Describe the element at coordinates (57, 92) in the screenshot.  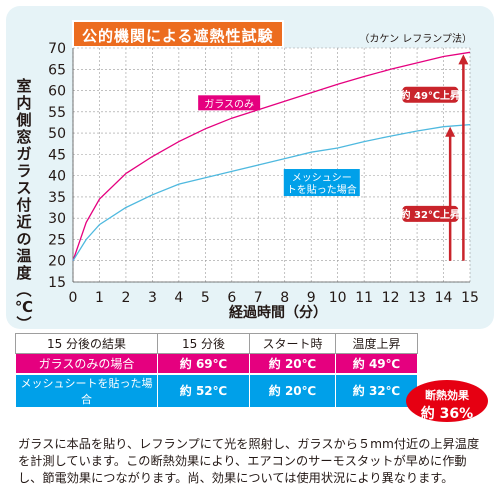
I see `y-tick-label: 60` at that location.